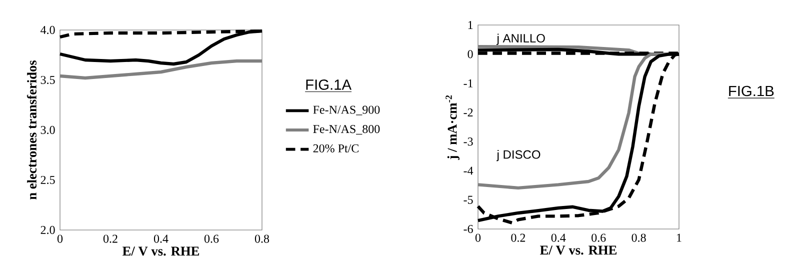  Describe the element at coordinates (518, 156) in the screenshot. I see `annotation: j DISCO` at that location.